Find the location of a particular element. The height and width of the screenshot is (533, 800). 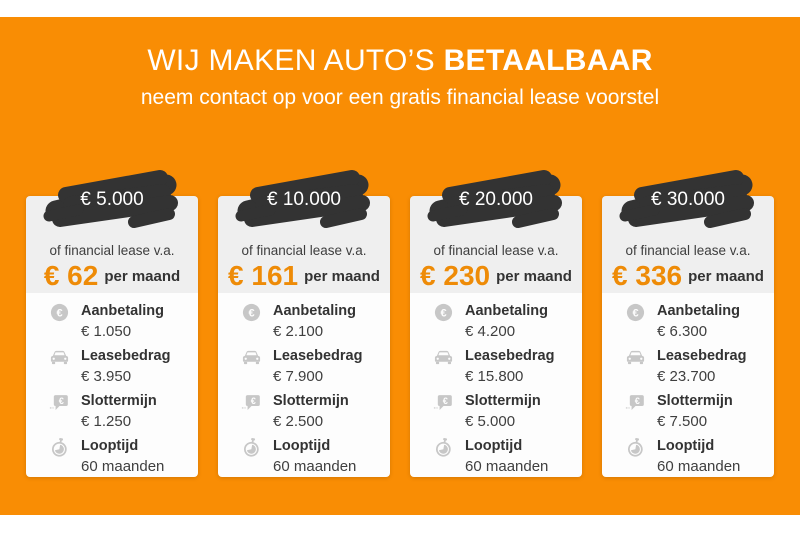

detail-value: € 3.950 is located at coordinates (106, 376).